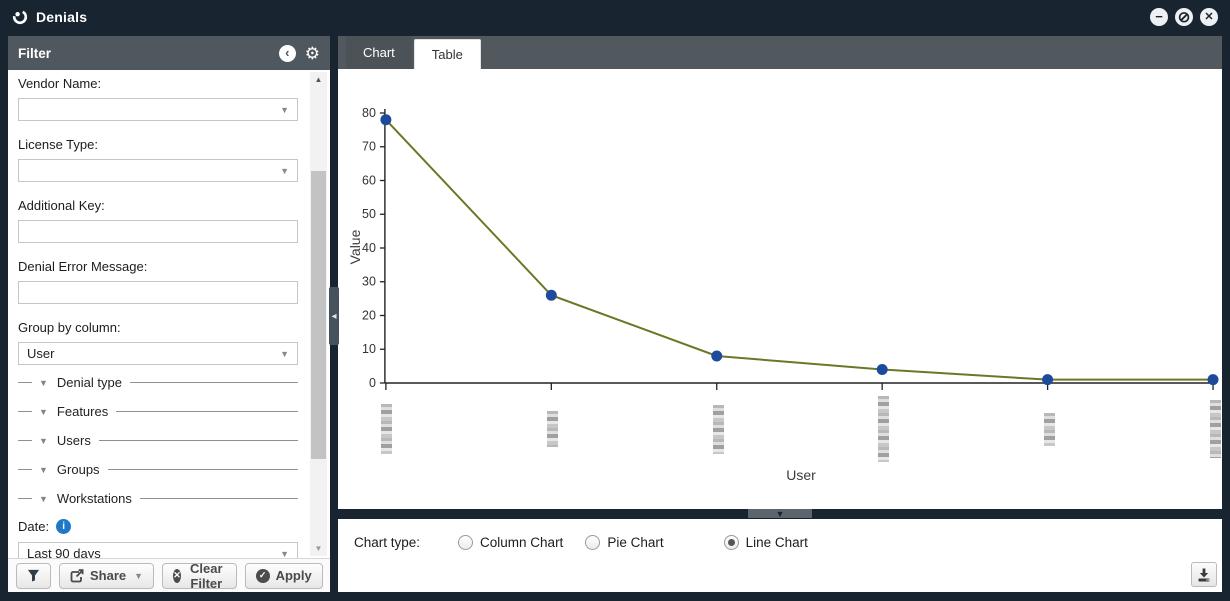 The height and width of the screenshot is (601, 1230). Describe the element at coordinates (387, 542) in the screenshot. I see `chart-type-label: Chart type:` at that location.